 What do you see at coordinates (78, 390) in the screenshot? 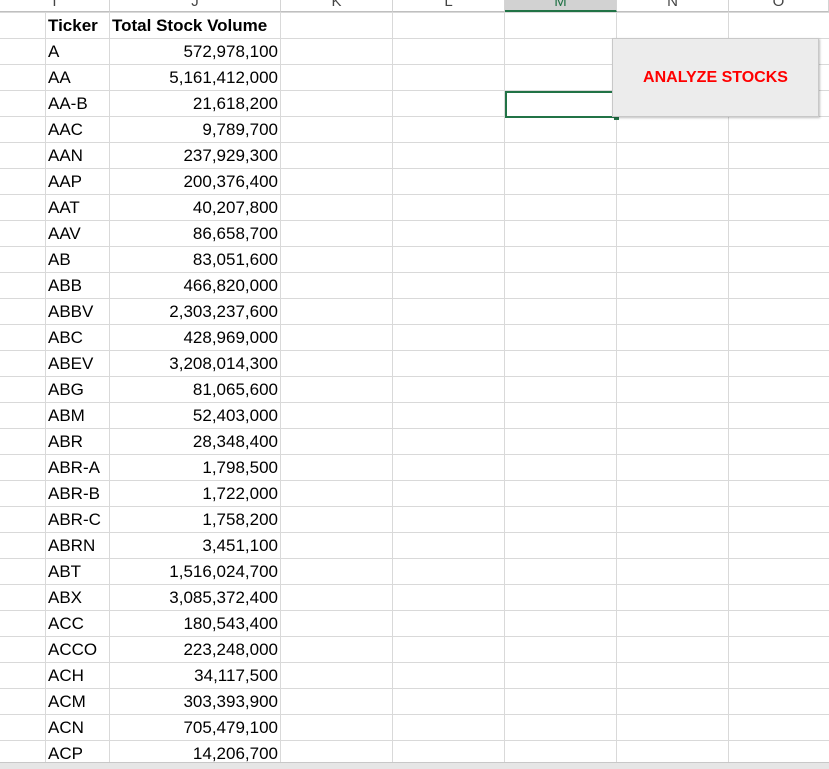
I see `ticker-cell: ABG` at bounding box center [78, 390].